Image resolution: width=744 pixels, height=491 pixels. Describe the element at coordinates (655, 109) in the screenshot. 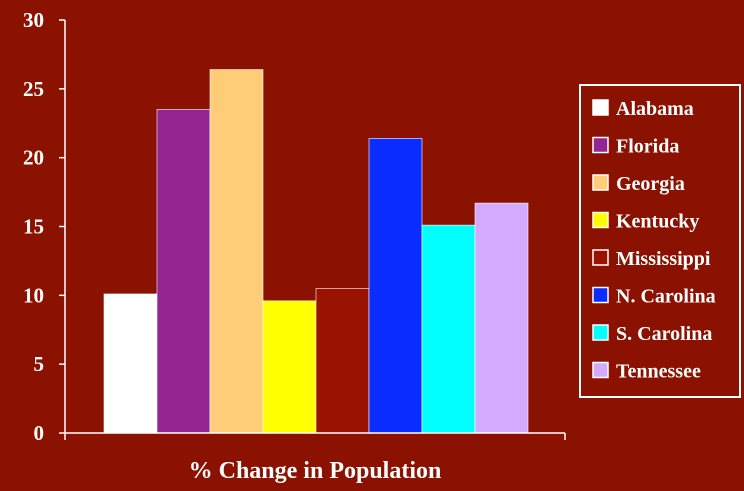

I see `legend-label: Alabama` at that location.